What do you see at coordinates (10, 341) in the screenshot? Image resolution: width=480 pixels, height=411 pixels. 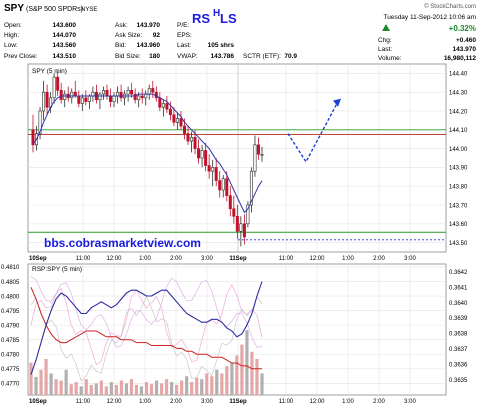 I see `ratio-left-tick-label: 0.4785` at bounding box center [10, 341].